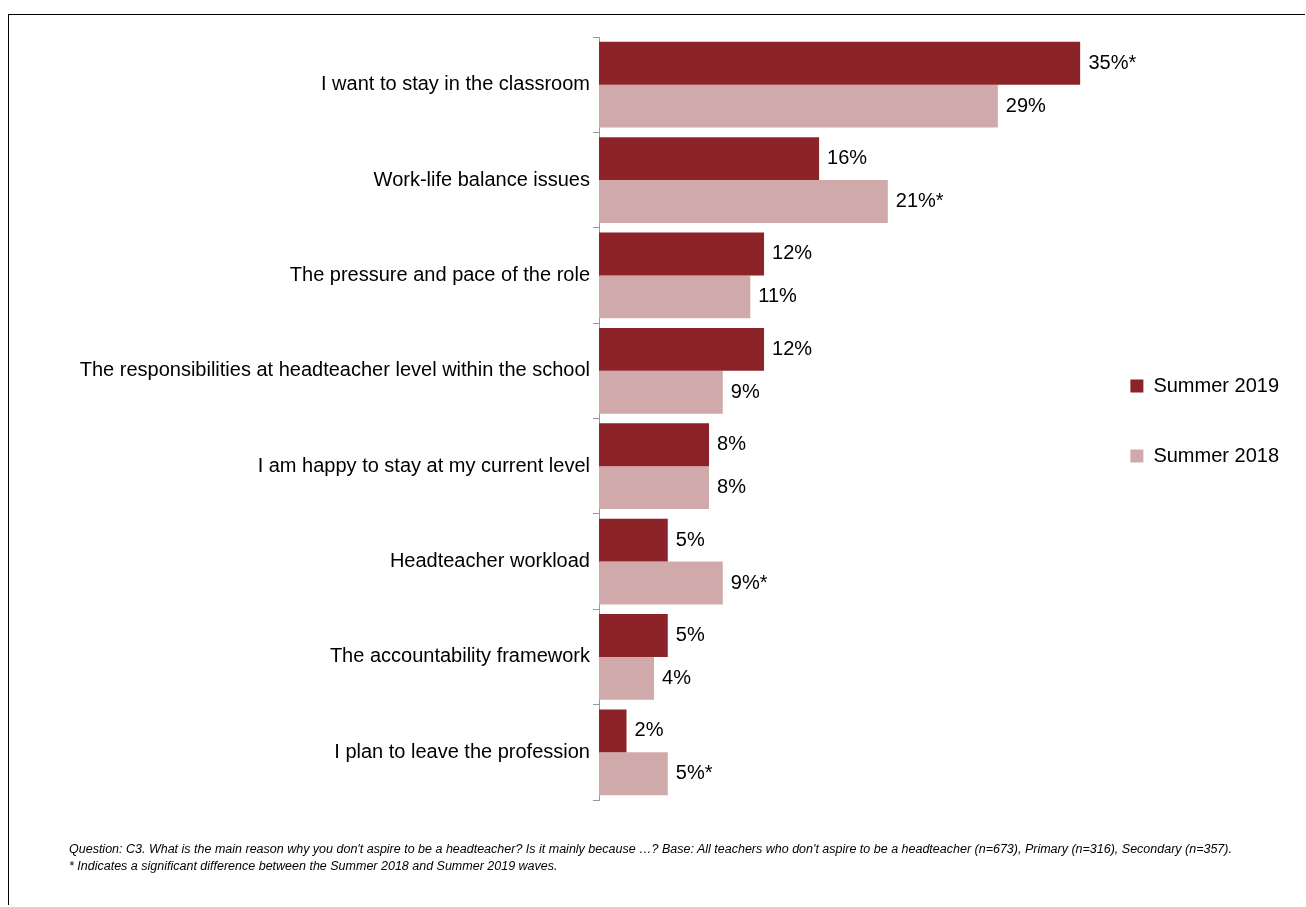 This screenshot has height=907, width=1306. Describe the element at coordinates (334, 369) in the screenshot. I see `y-tick-label: The responsibilities at headteacher level within the school` at that location.